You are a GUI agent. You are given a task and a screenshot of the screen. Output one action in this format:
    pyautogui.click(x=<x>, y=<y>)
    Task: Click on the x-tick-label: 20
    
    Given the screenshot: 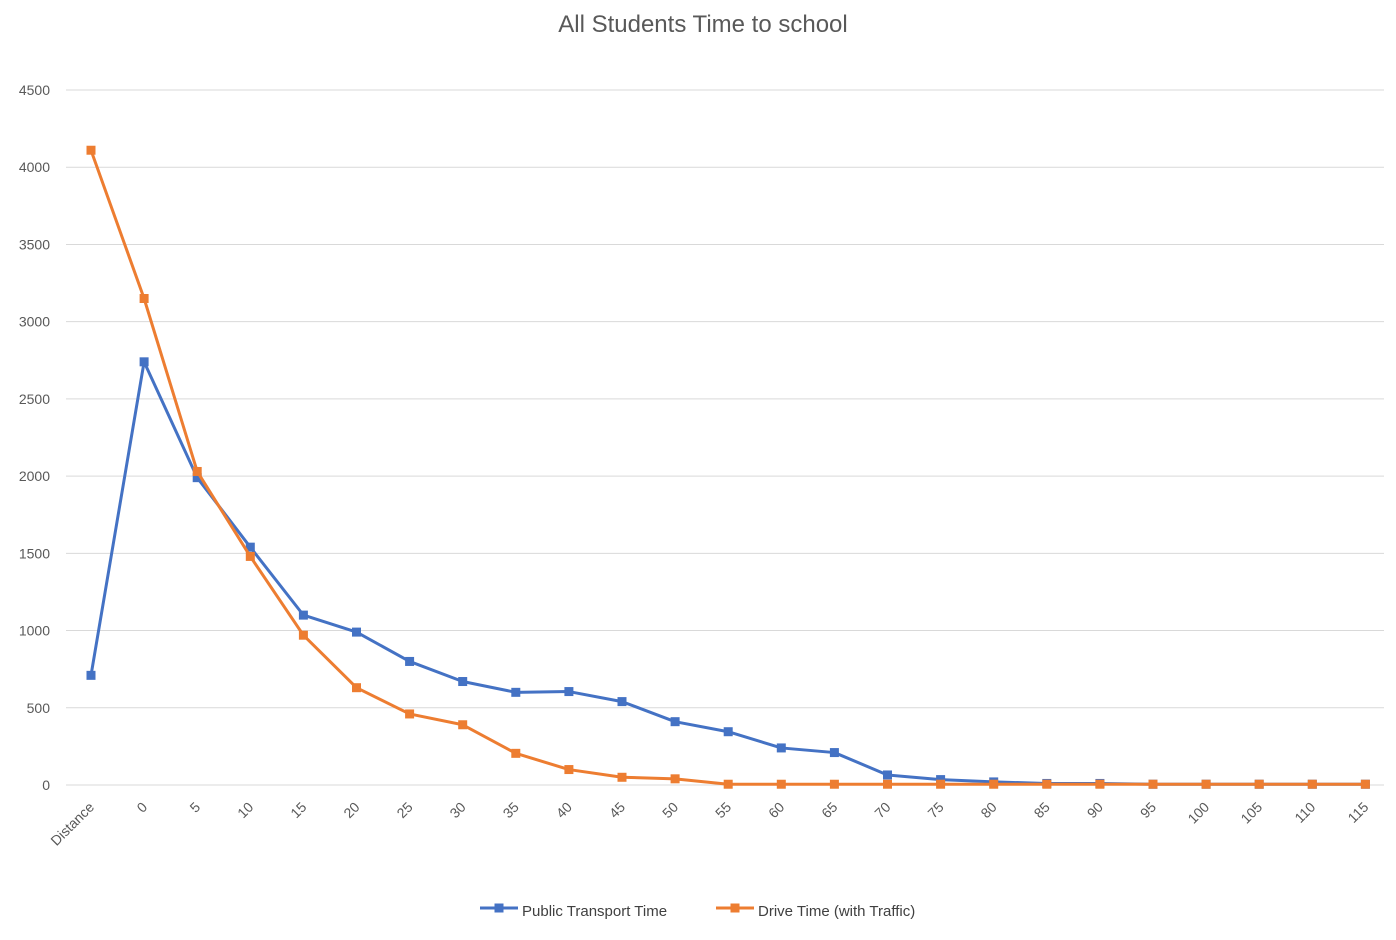 What is the action you would take?
    pyautogui.click(x=351, y=810)
    